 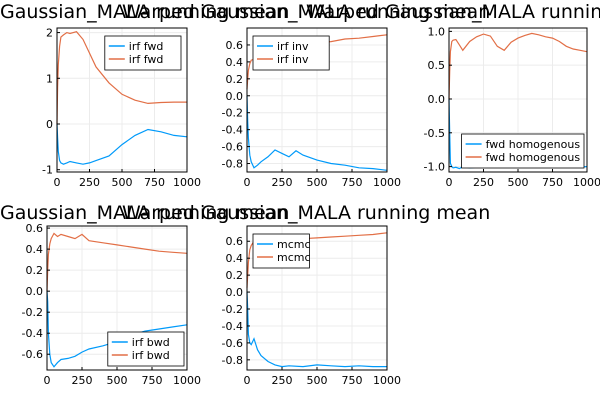 What do you see at coordinates (306, 213) in the screenshot?
I see `chart-title-5: Warped Gaussian_MALA running mean` at bounding box center [306, 213].